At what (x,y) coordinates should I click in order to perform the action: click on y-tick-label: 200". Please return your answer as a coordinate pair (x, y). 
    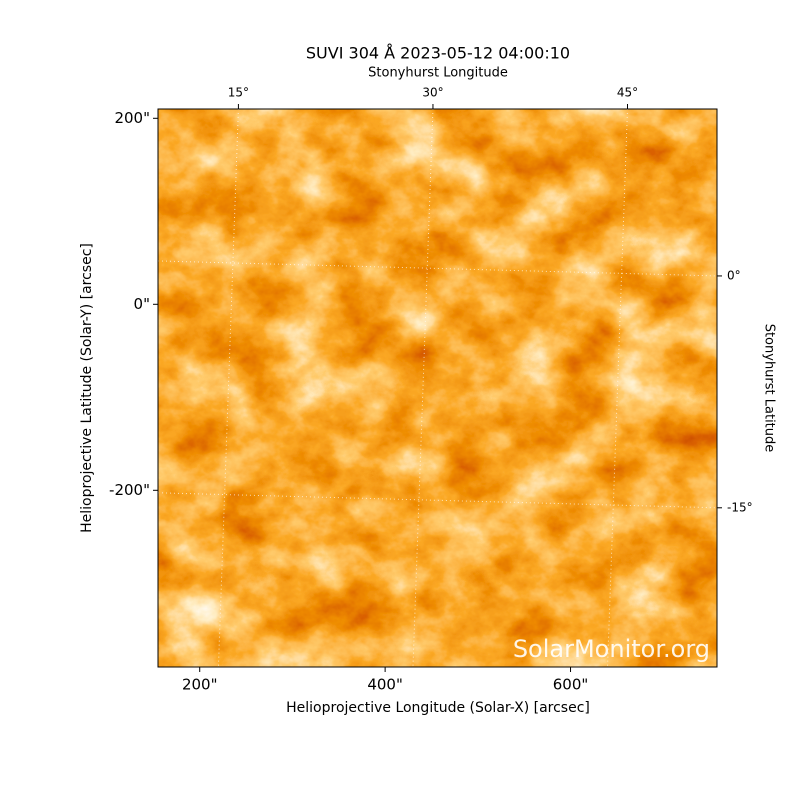
    Looking at the image, I should click on (132, 118).